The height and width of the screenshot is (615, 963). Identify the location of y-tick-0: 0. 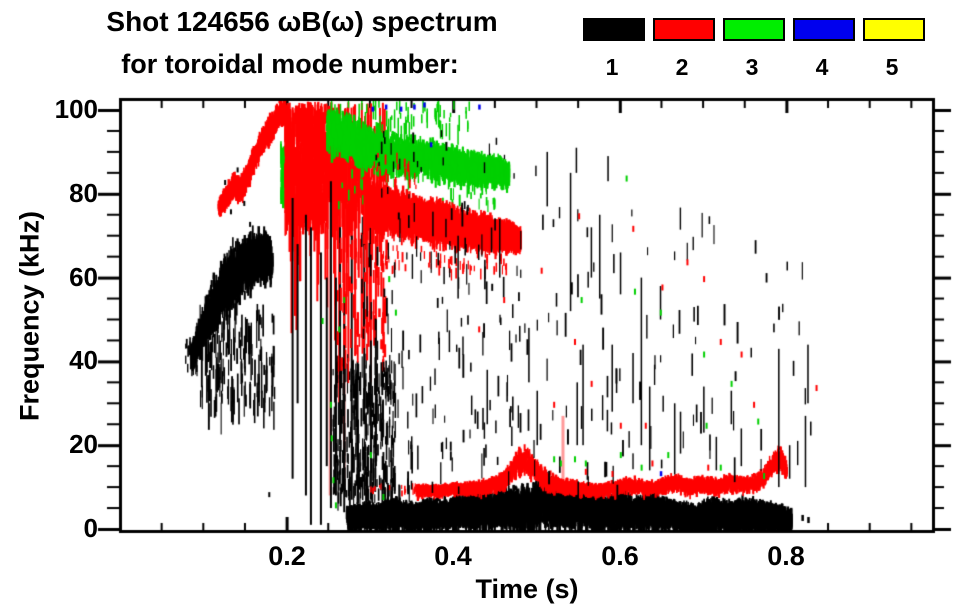
(90, 528).